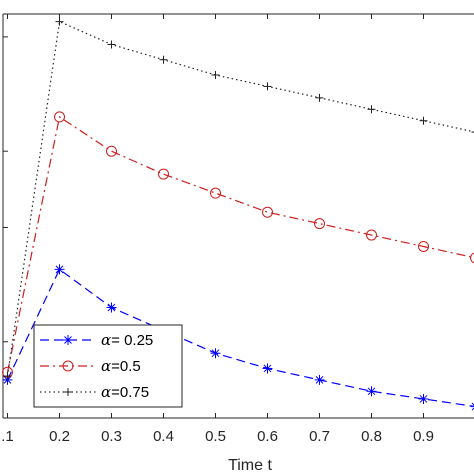 Image resolution: width=474 pixels, height=474 pixels. Describe the element at coordinates (94, 392) in the screenshot. I see `legend-entry: α=0.75` at that location.